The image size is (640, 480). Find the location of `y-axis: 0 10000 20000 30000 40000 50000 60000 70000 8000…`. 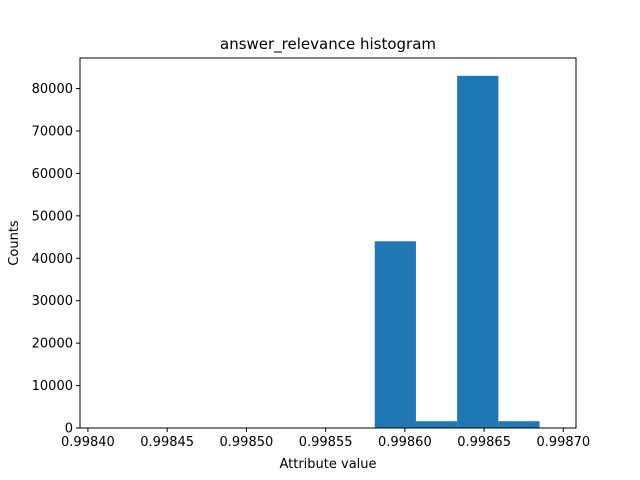

y-axis: 0 10000 20000 30000 40000 50000 60000 70000 8000… is located at coordinates (56, 259).